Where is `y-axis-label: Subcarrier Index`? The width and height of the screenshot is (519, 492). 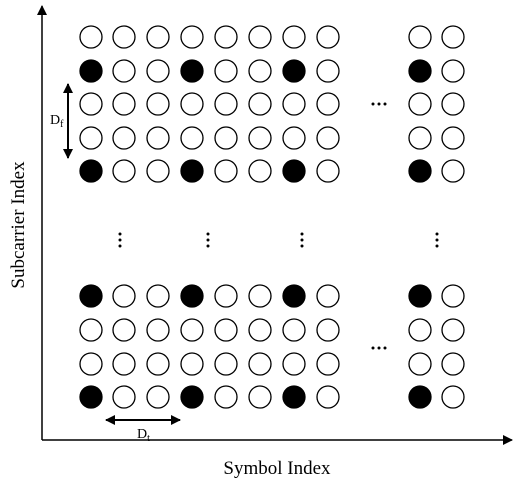 y-axis-label: Subcarrier Index is located at coordinates (18, 225).